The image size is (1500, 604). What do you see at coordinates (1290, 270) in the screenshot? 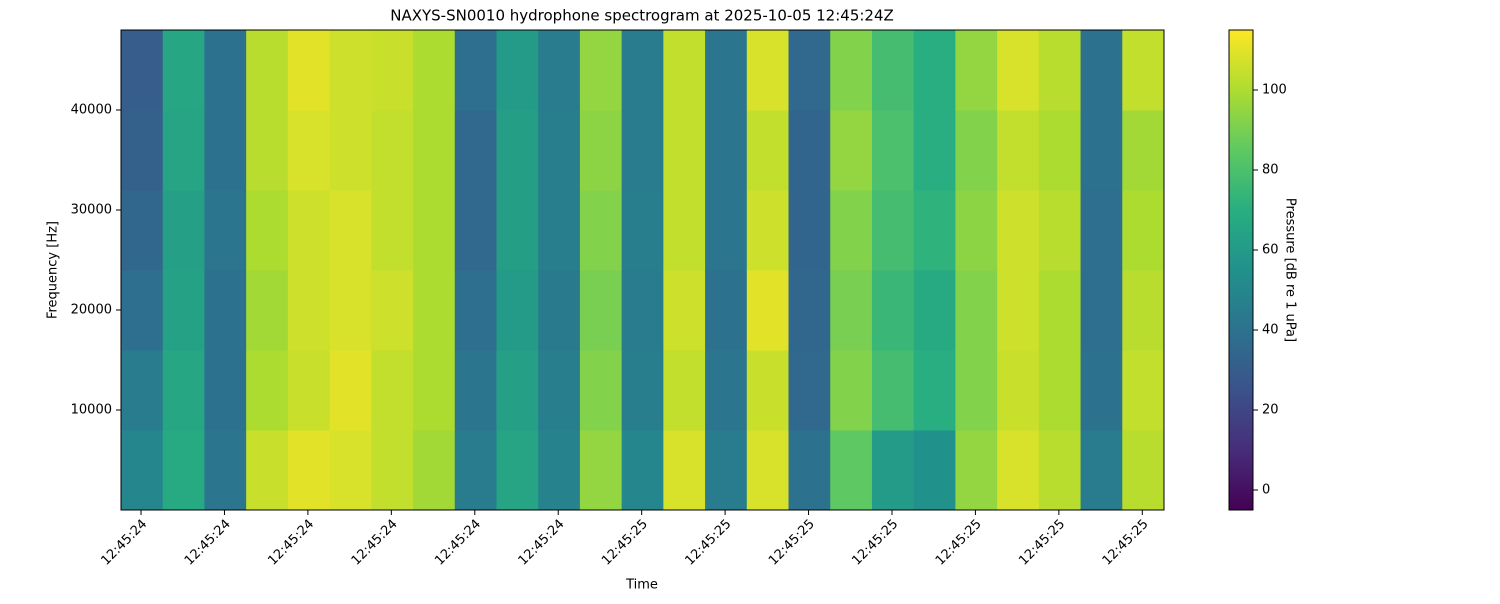
I see `colorbar-label: Pressure [dB re 1 uPa]` at bounding box center [1290, 270].